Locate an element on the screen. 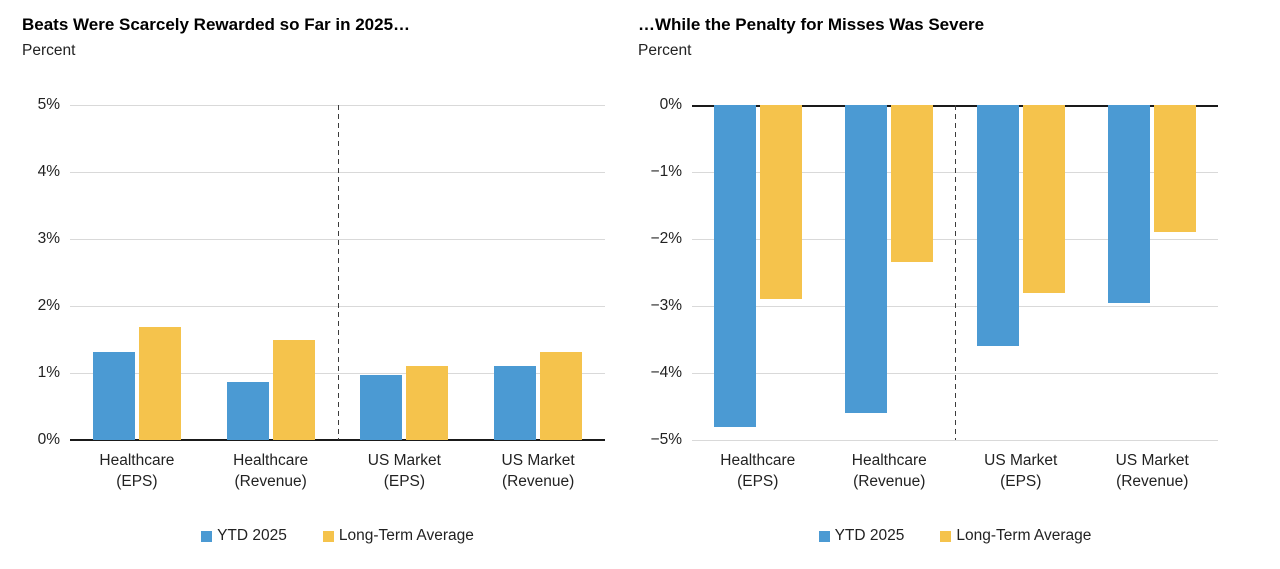 The width and height of the screenshot is (1280, 569). gridline is located at coordinates (955, 440).